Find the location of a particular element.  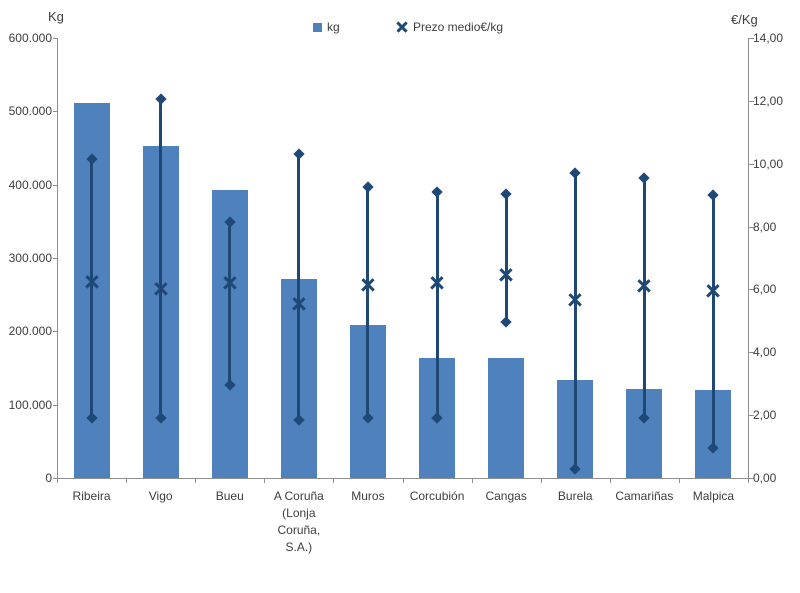

x-category-label: Camariñas is located at coordinates (644, 496).